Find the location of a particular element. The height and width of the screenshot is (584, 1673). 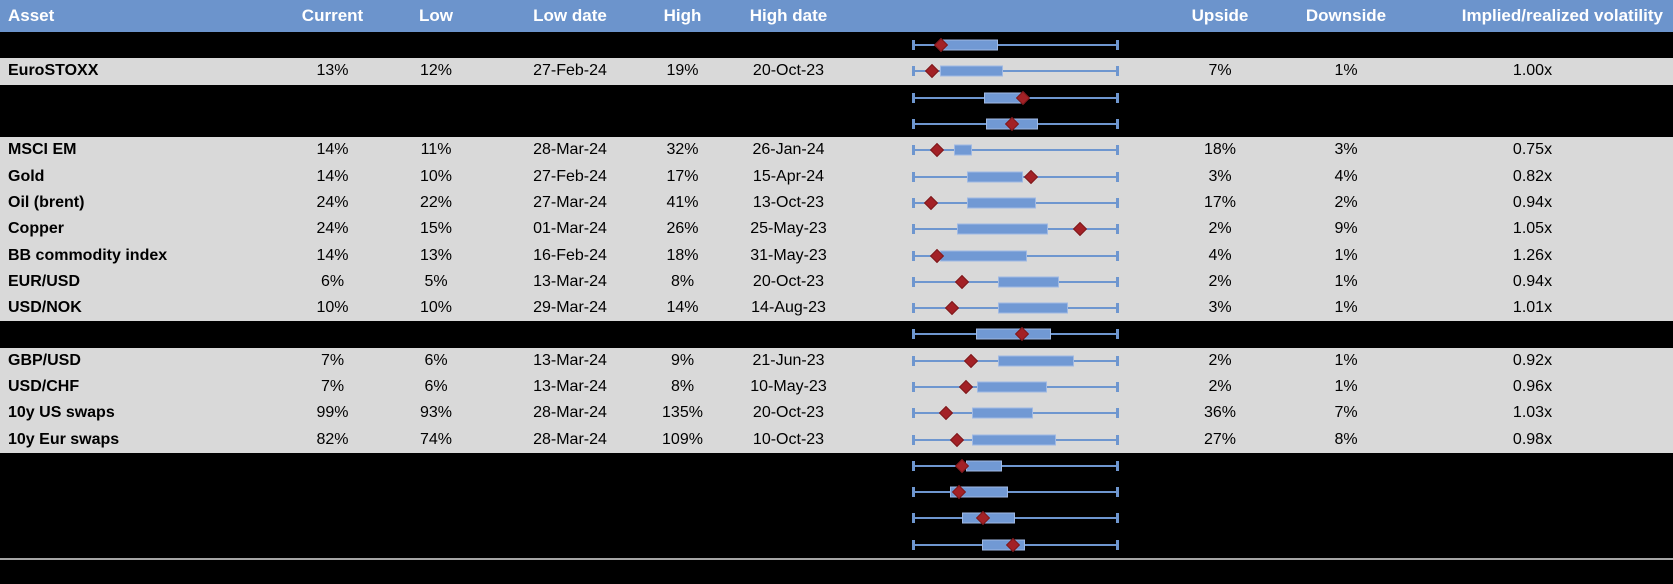

downside-cell: 1% is located at coordinates (1346, 386).